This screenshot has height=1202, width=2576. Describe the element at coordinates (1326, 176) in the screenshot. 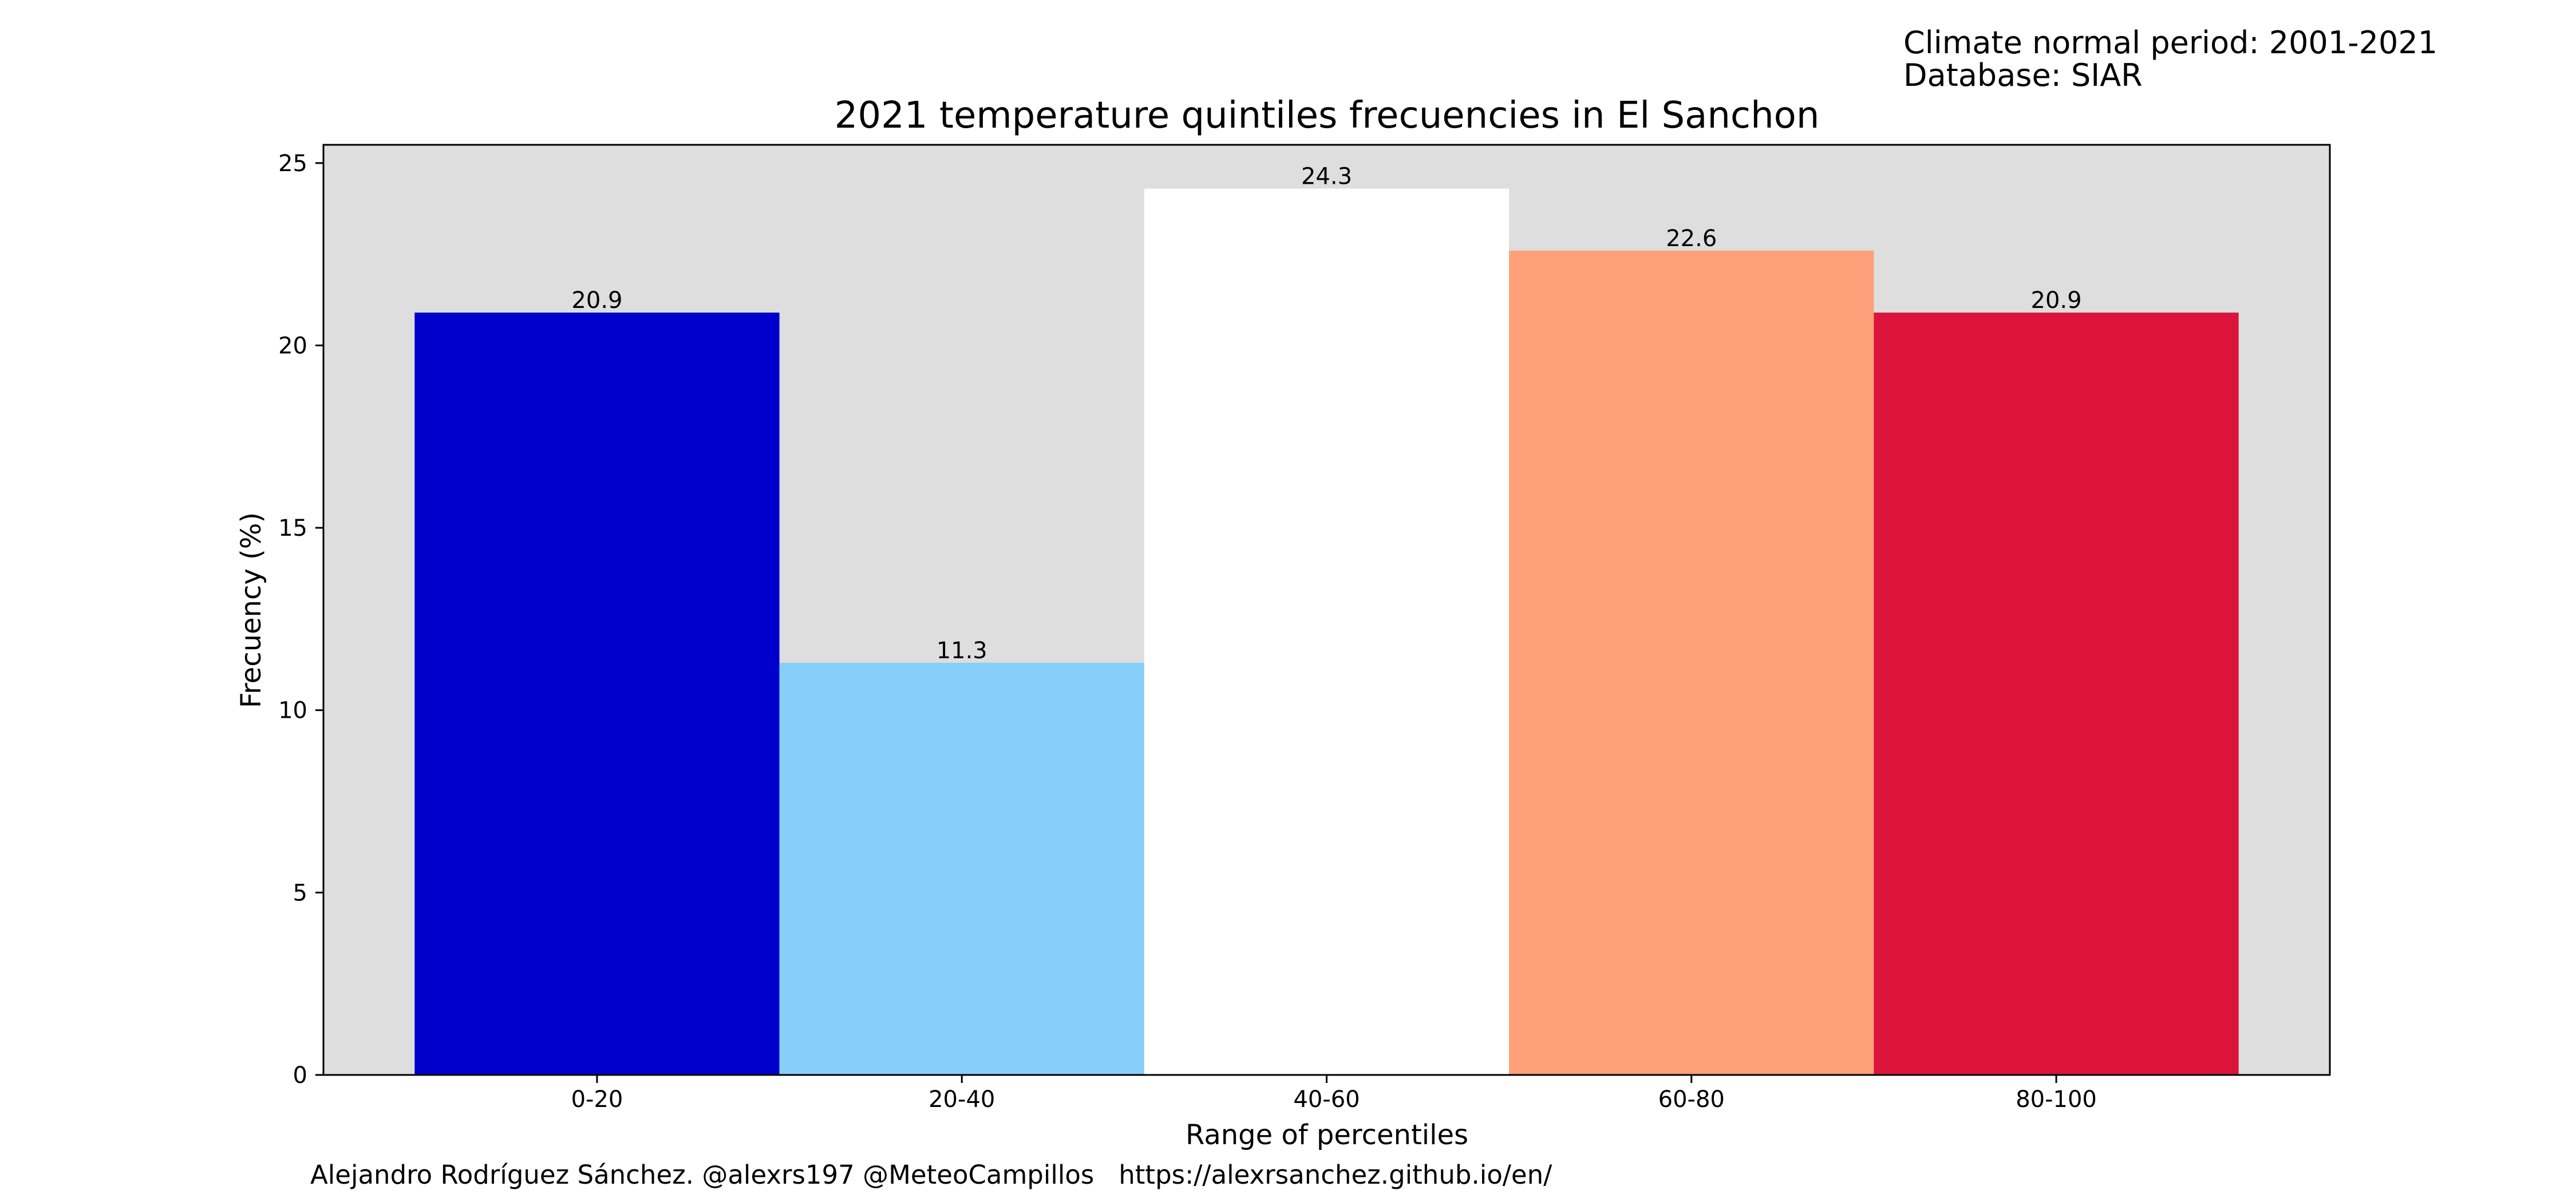

I see `bar-value-label: 24.3` at that location.